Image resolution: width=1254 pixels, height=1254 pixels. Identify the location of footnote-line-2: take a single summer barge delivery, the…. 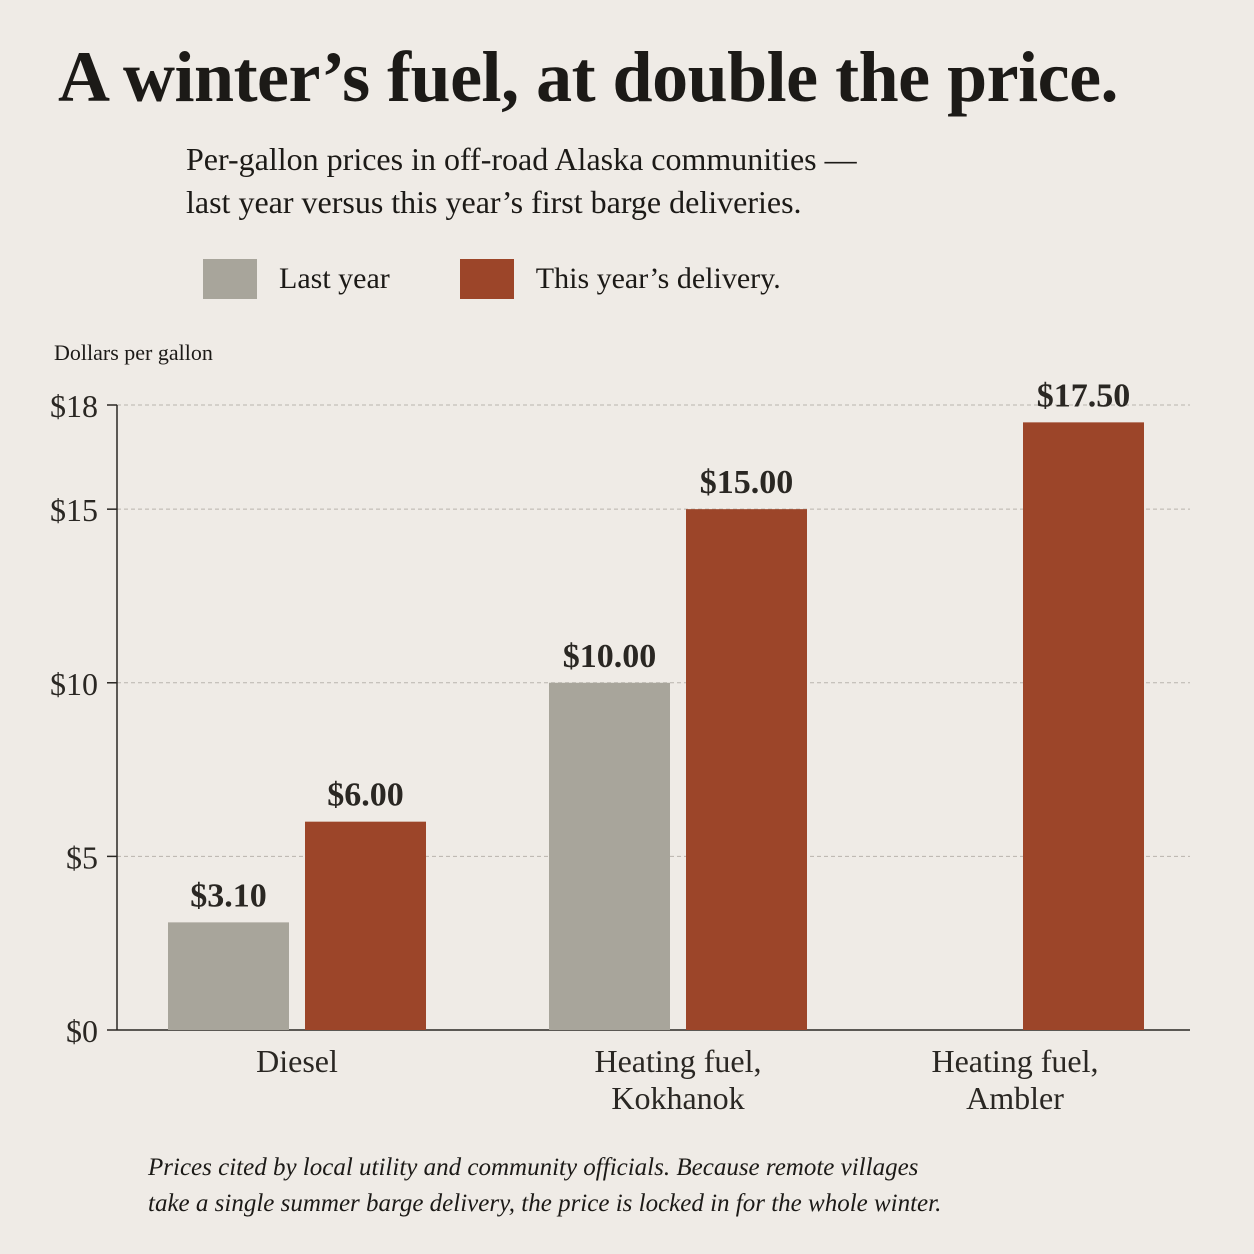
(545, 1203).